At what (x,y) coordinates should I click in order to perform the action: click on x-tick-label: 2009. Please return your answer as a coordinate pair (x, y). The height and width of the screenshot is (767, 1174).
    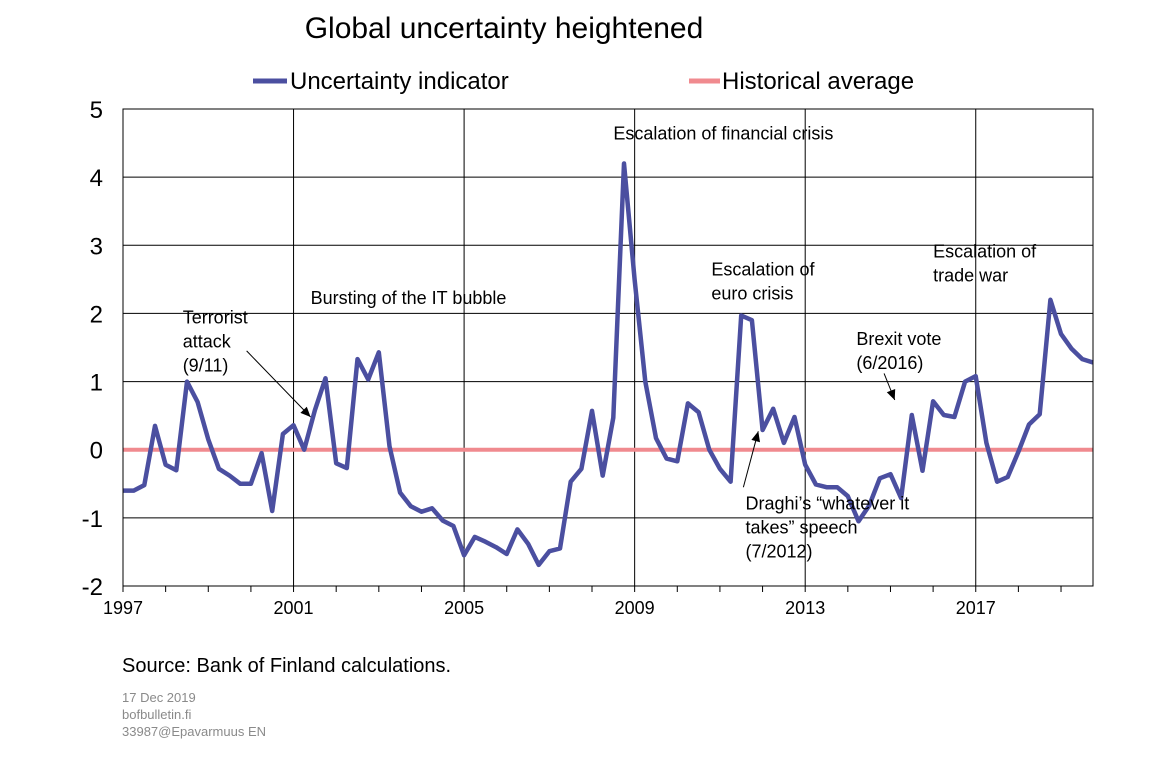
    Looking at the image, I should click on (635, 608).